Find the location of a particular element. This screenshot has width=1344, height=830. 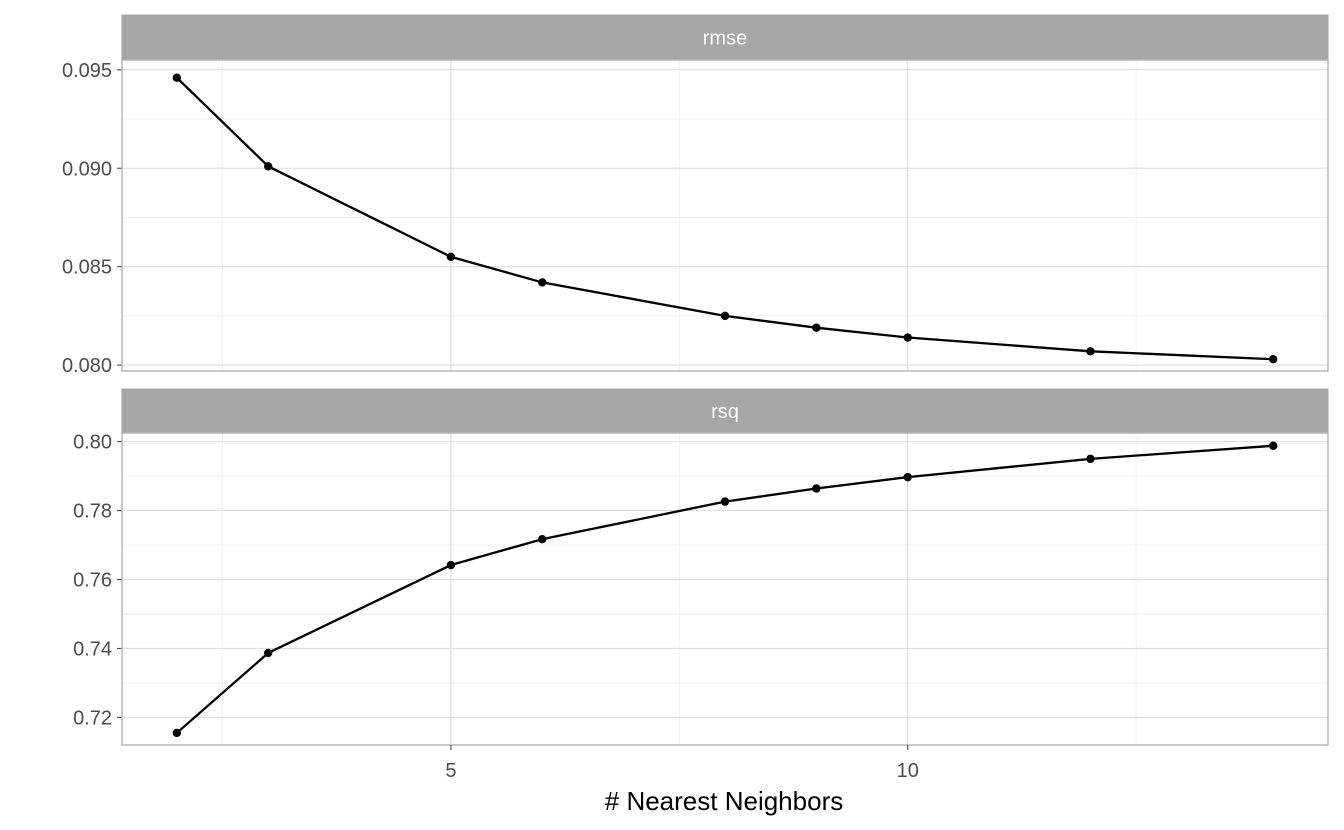

strip-label-rmse: rmse is located at coordinates (725, 39).